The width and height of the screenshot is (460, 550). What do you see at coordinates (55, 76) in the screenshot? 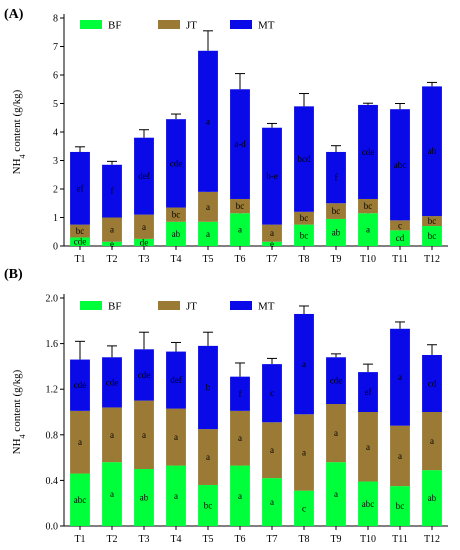
I see `y-tick-label: 6` at bounding box center [55, 76].